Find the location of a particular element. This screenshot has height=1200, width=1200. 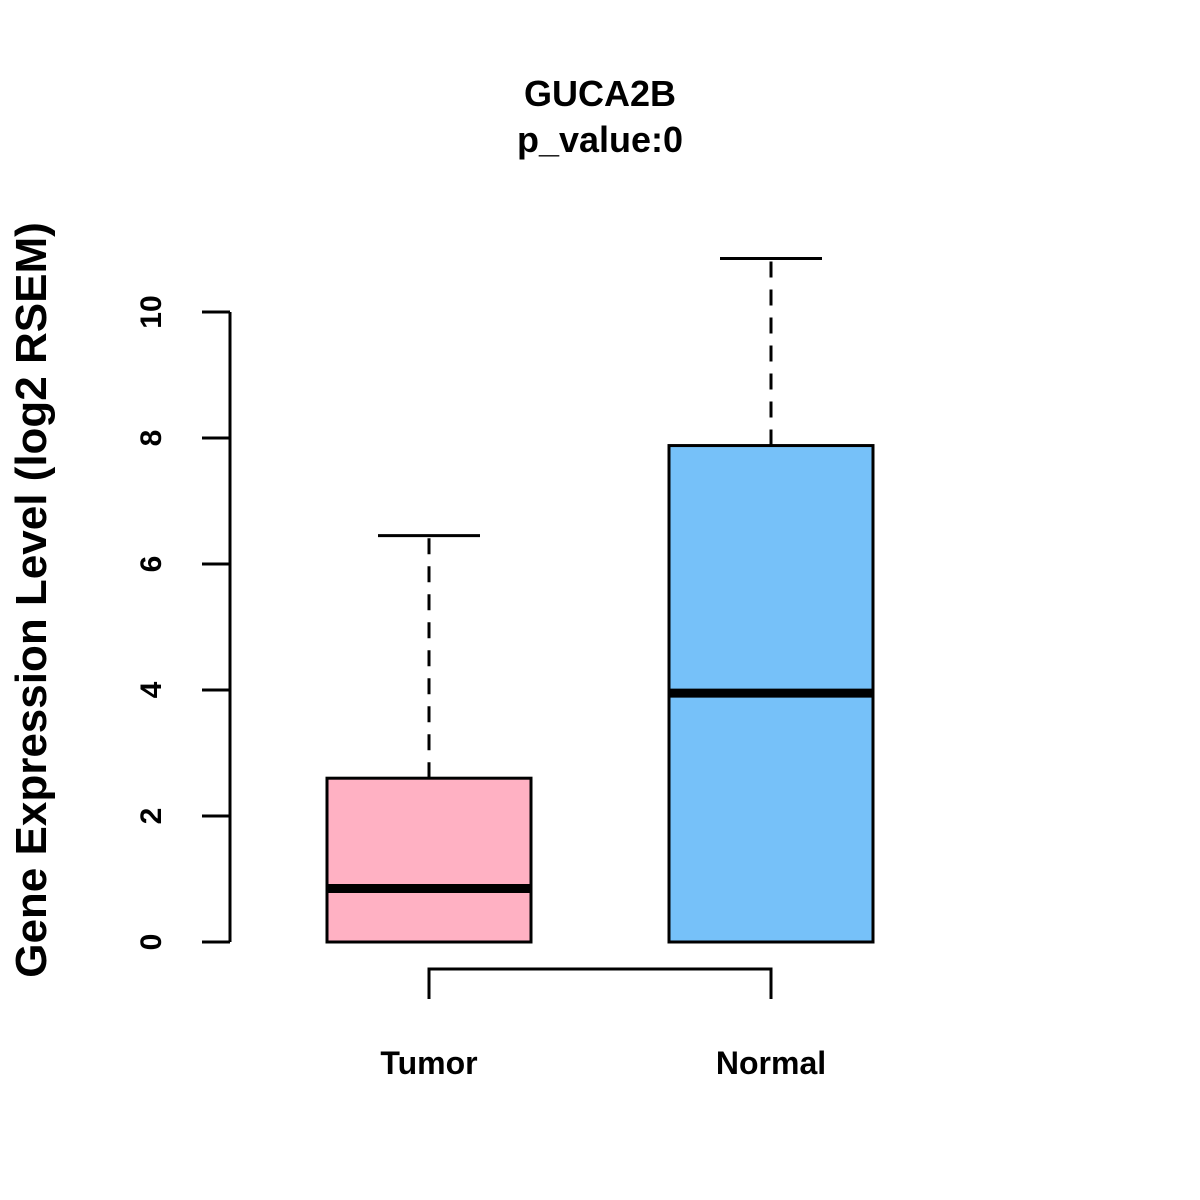

y-tick-label: 8 is located at coordinates (151, 438).